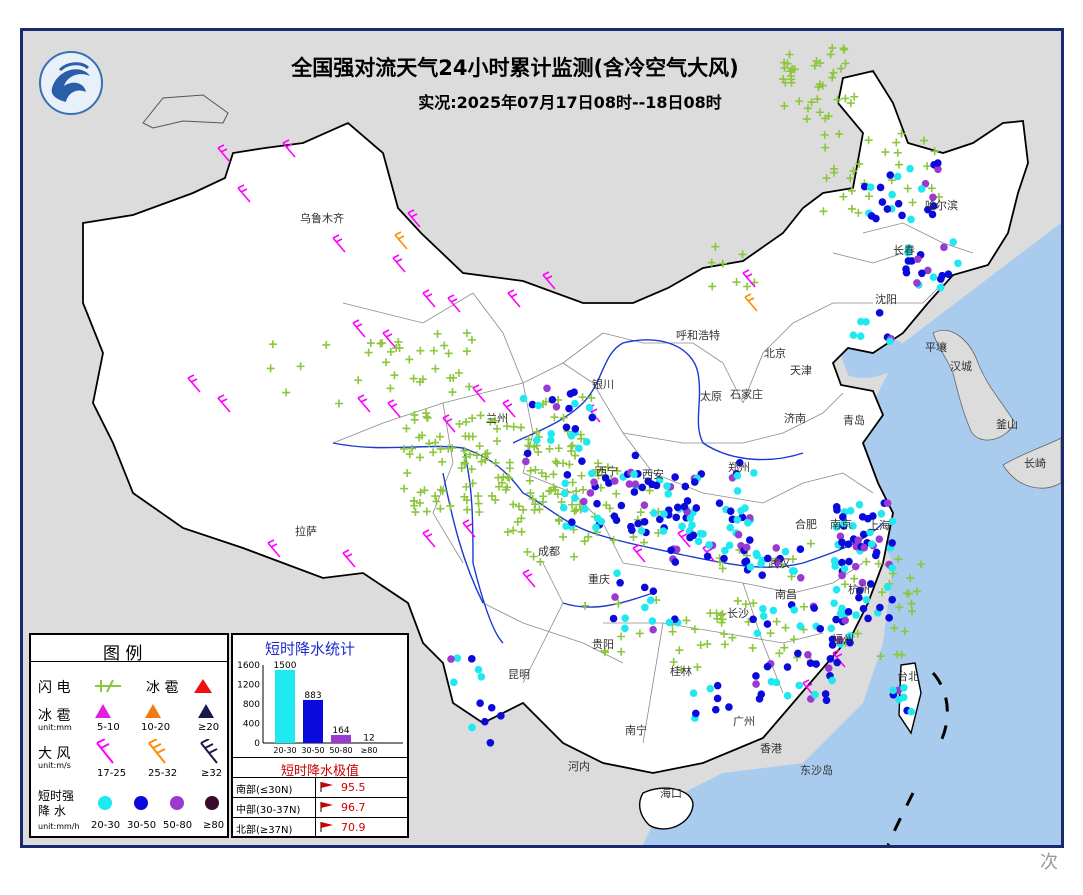 The width and height of the screenshot is (1083, 895). What do you see at coordinates (257, 744) in the screenshot?
I see `y-tick-label: 0` at bounding box center [257, 744].